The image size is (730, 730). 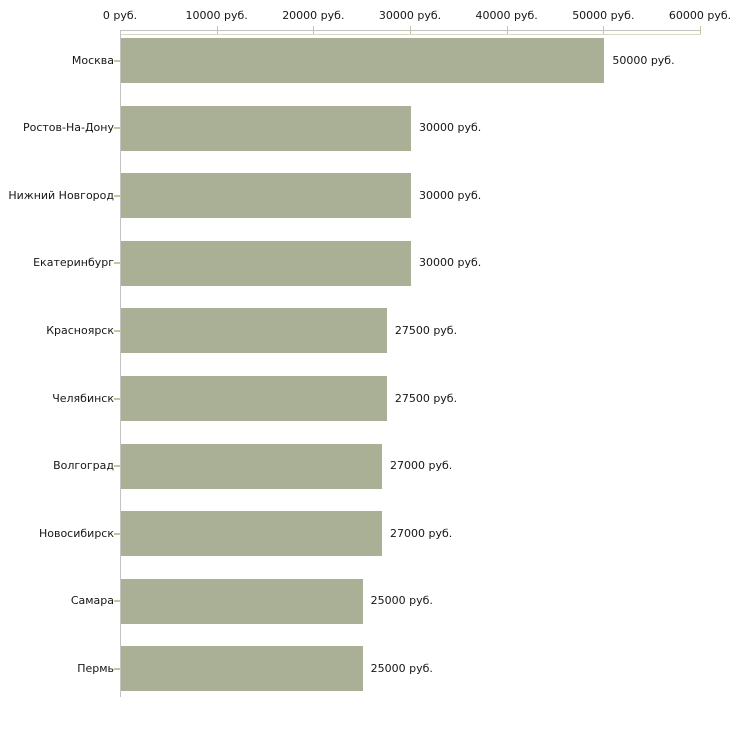 I want to click on x-axis-tick-label: 60000 руб., so click(x=699, y=15).